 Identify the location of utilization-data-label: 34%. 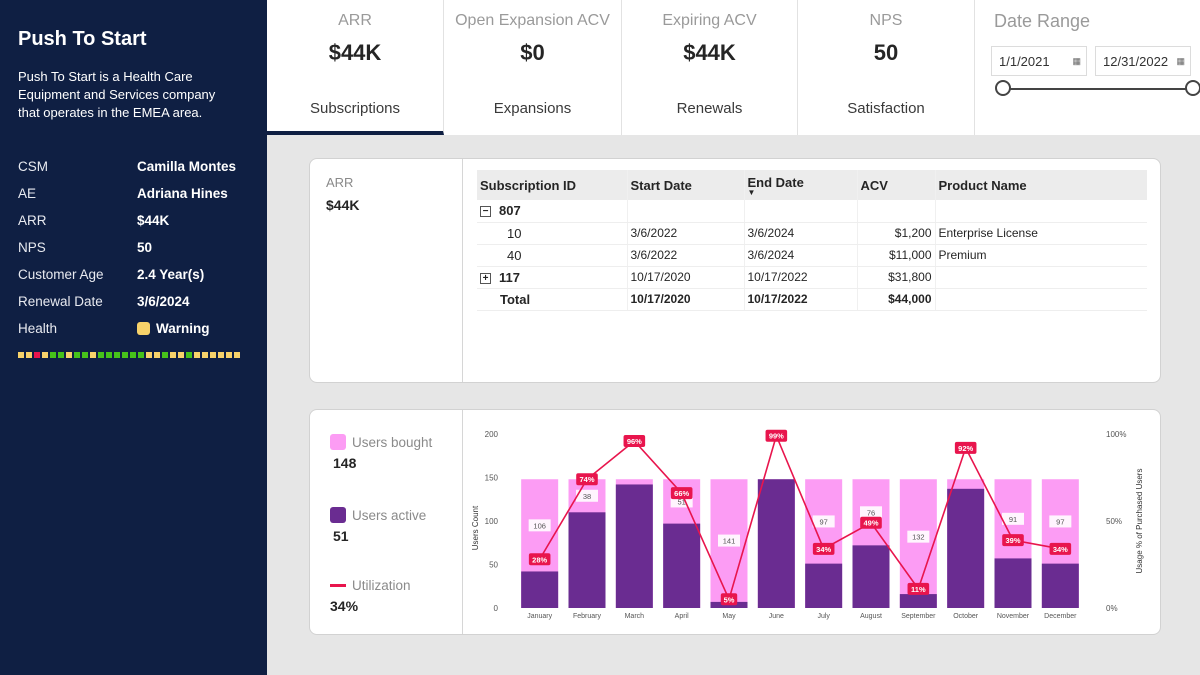
(823, 549).